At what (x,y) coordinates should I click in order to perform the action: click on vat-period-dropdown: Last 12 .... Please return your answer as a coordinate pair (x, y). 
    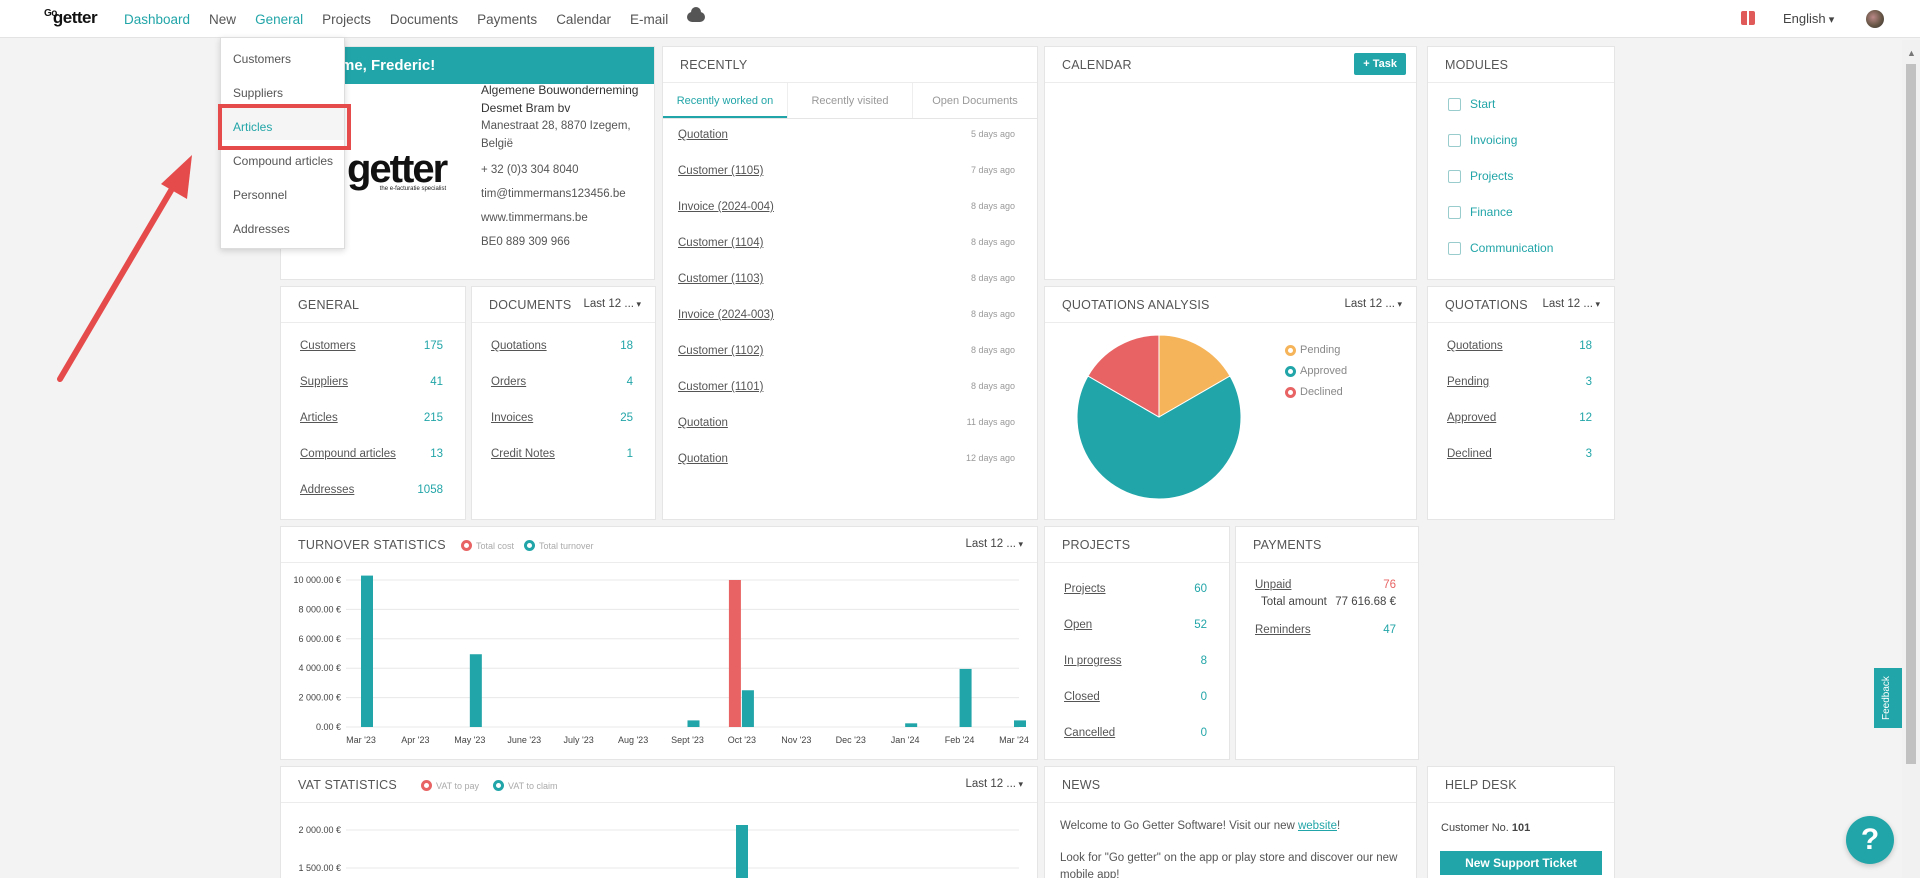
    Looking at the image, I should click on (994, 784).